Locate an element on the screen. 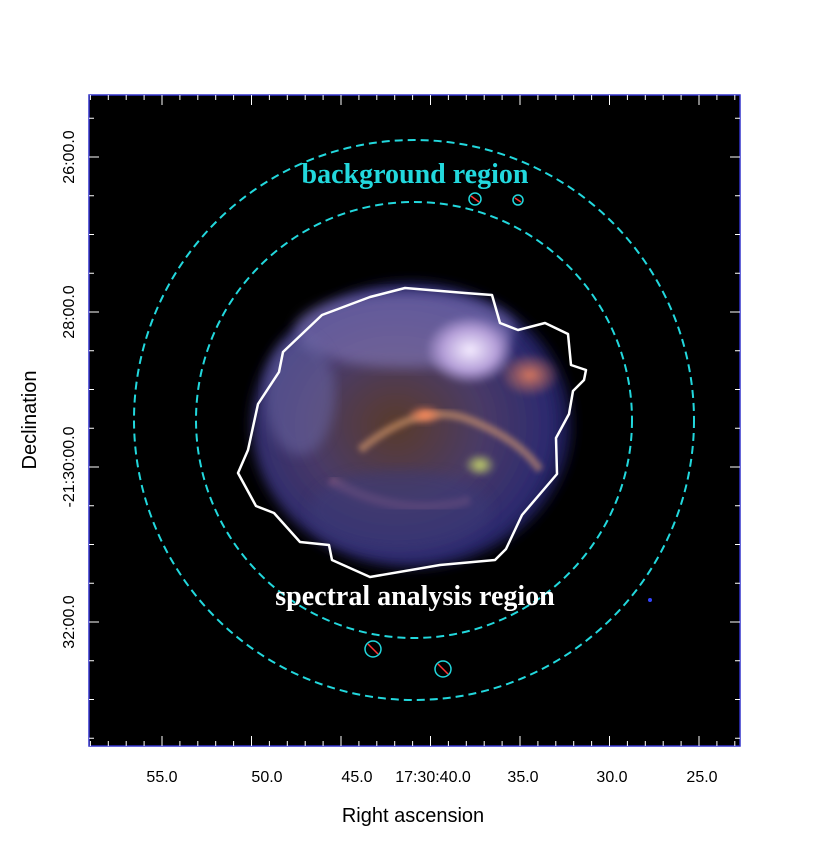  source-region-polygon is located at coordinates (412, 432).